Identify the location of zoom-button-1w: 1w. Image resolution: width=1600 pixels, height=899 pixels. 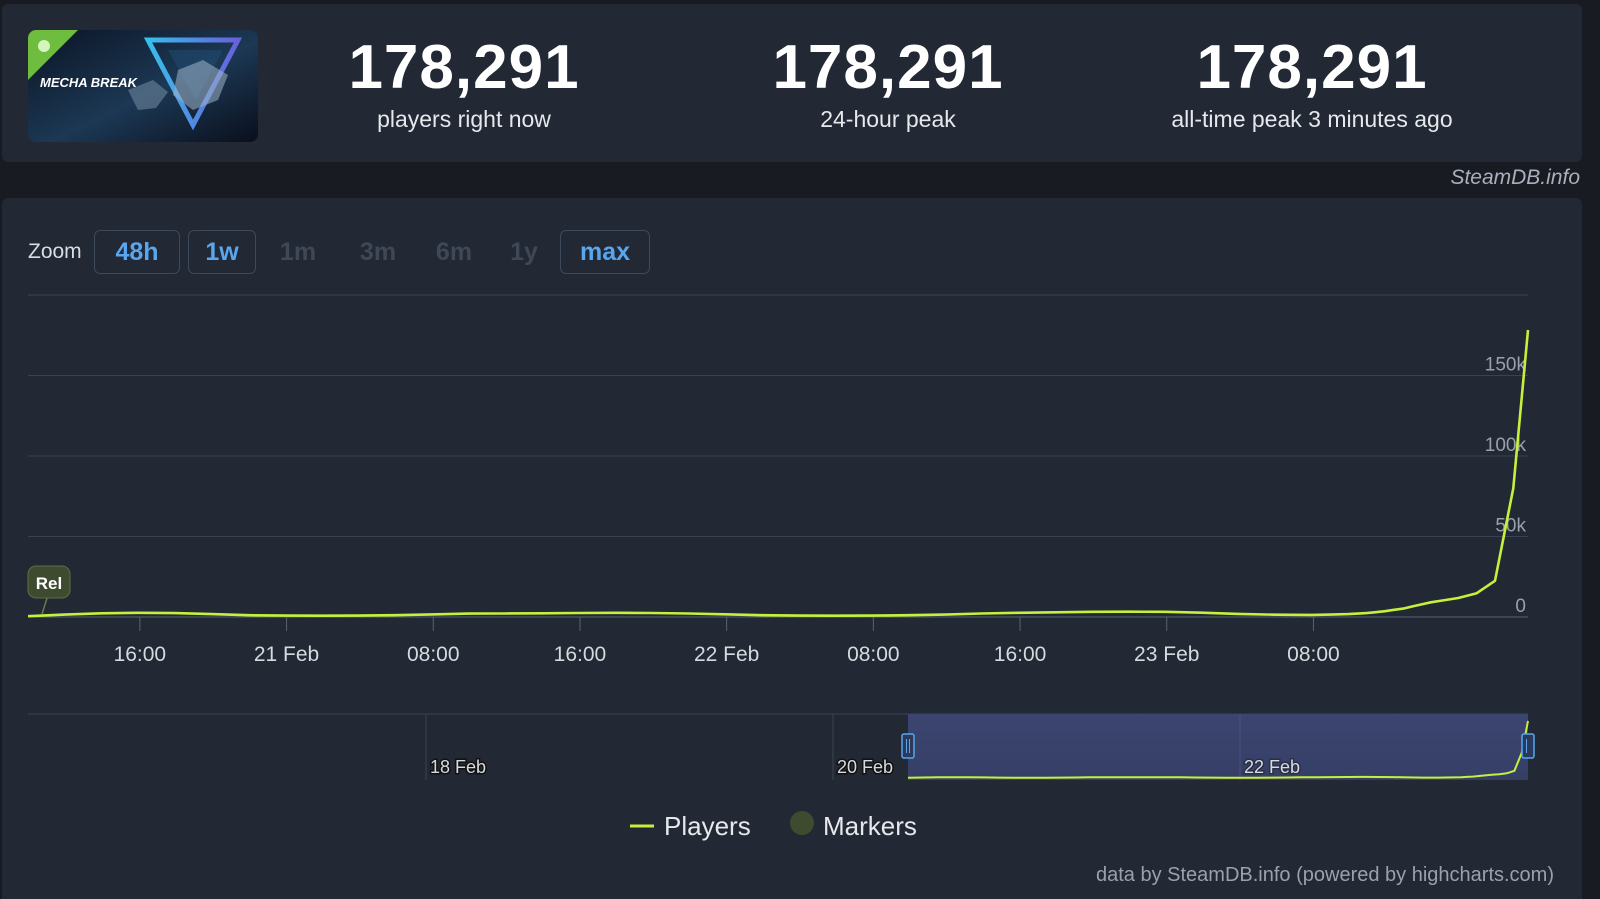
(222, 252).